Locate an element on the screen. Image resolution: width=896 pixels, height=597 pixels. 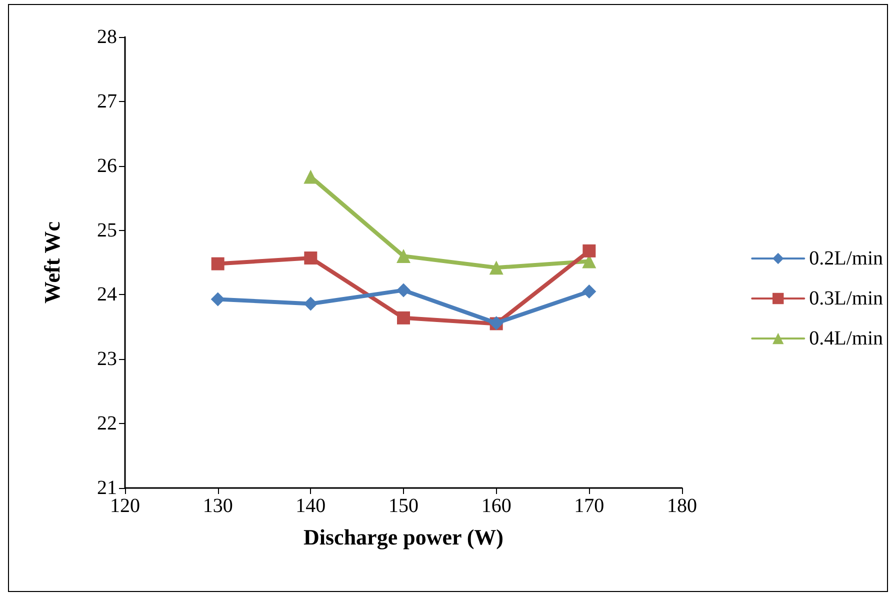
x-tick-label: 150 is located at coordinates (403, 506).